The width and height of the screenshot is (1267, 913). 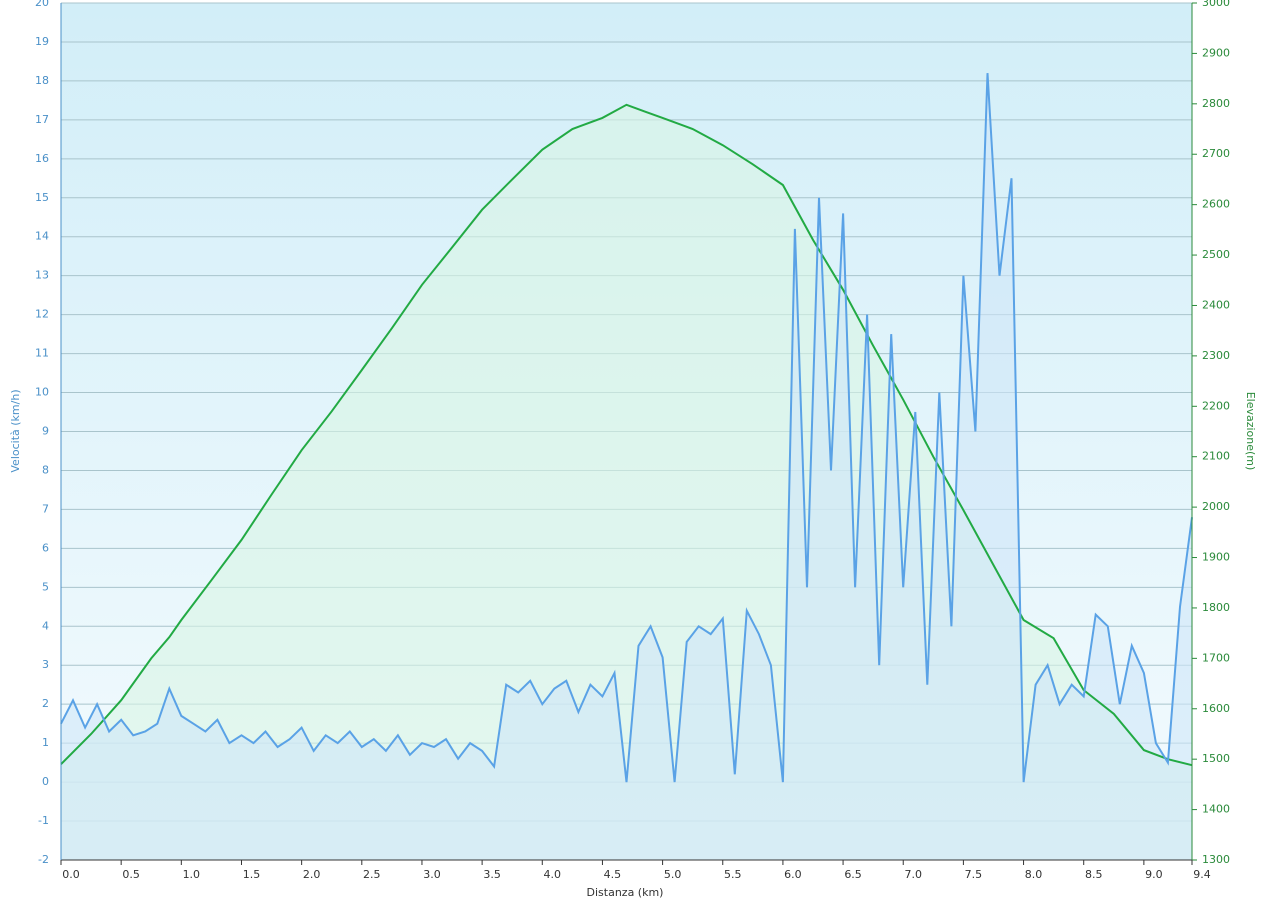 I want to click on y-tick-label: 1, so click(x=45, y=742).